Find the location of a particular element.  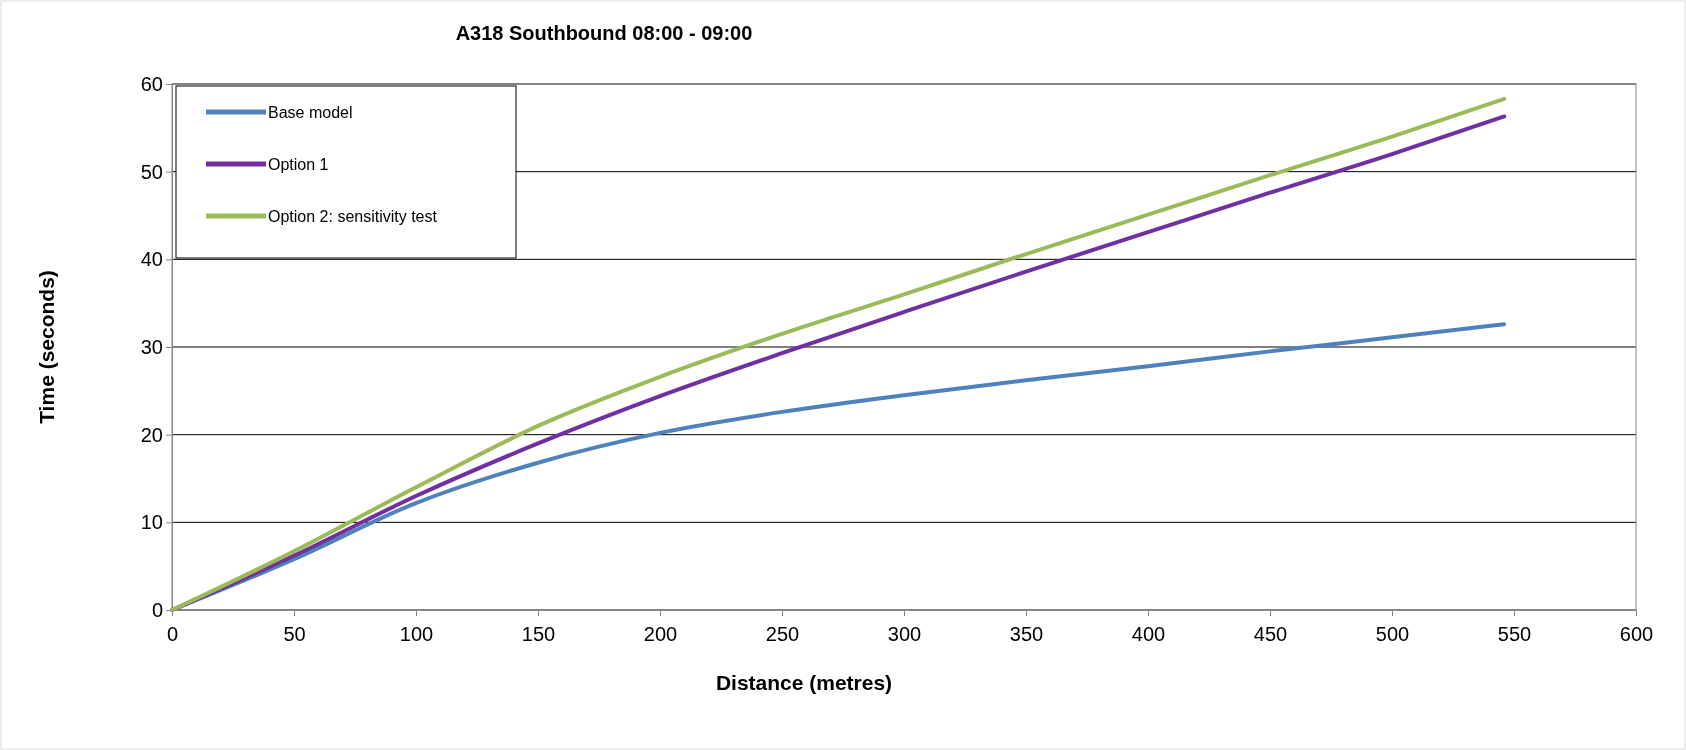

legend-label: Option 2: sensitivity test is located at coordinates (353, 216).